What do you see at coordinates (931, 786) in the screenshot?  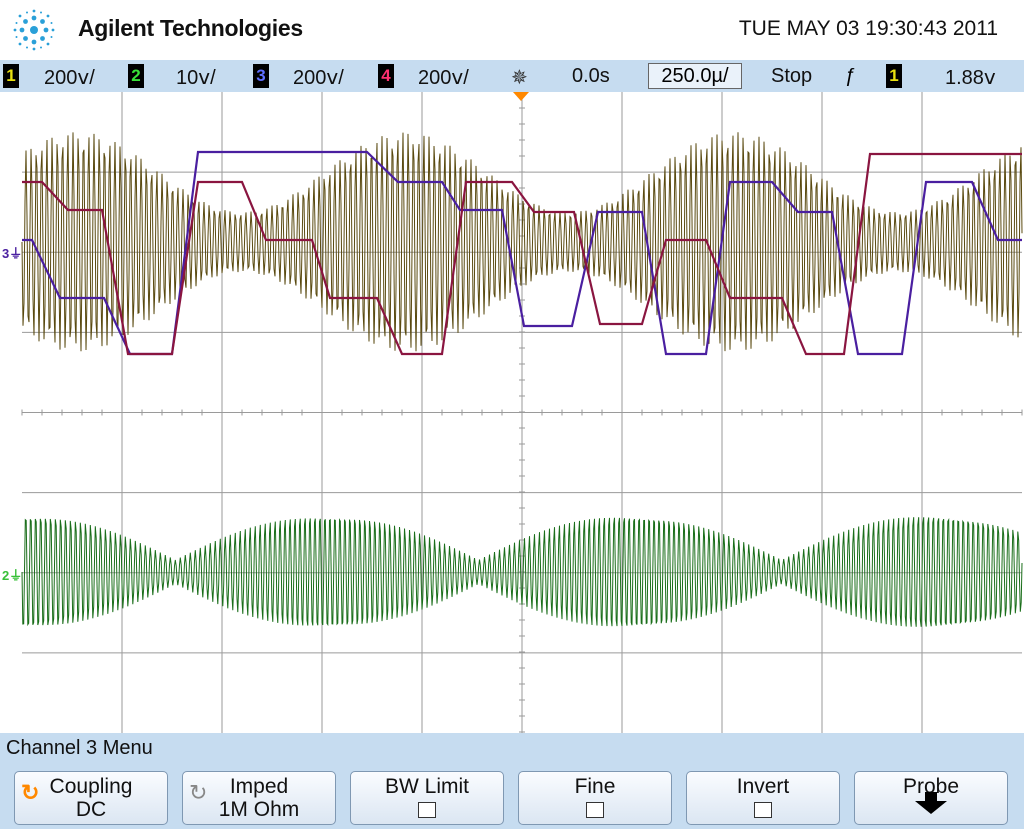 I see `probe-label: Probe` at bounding box center [931, 786].